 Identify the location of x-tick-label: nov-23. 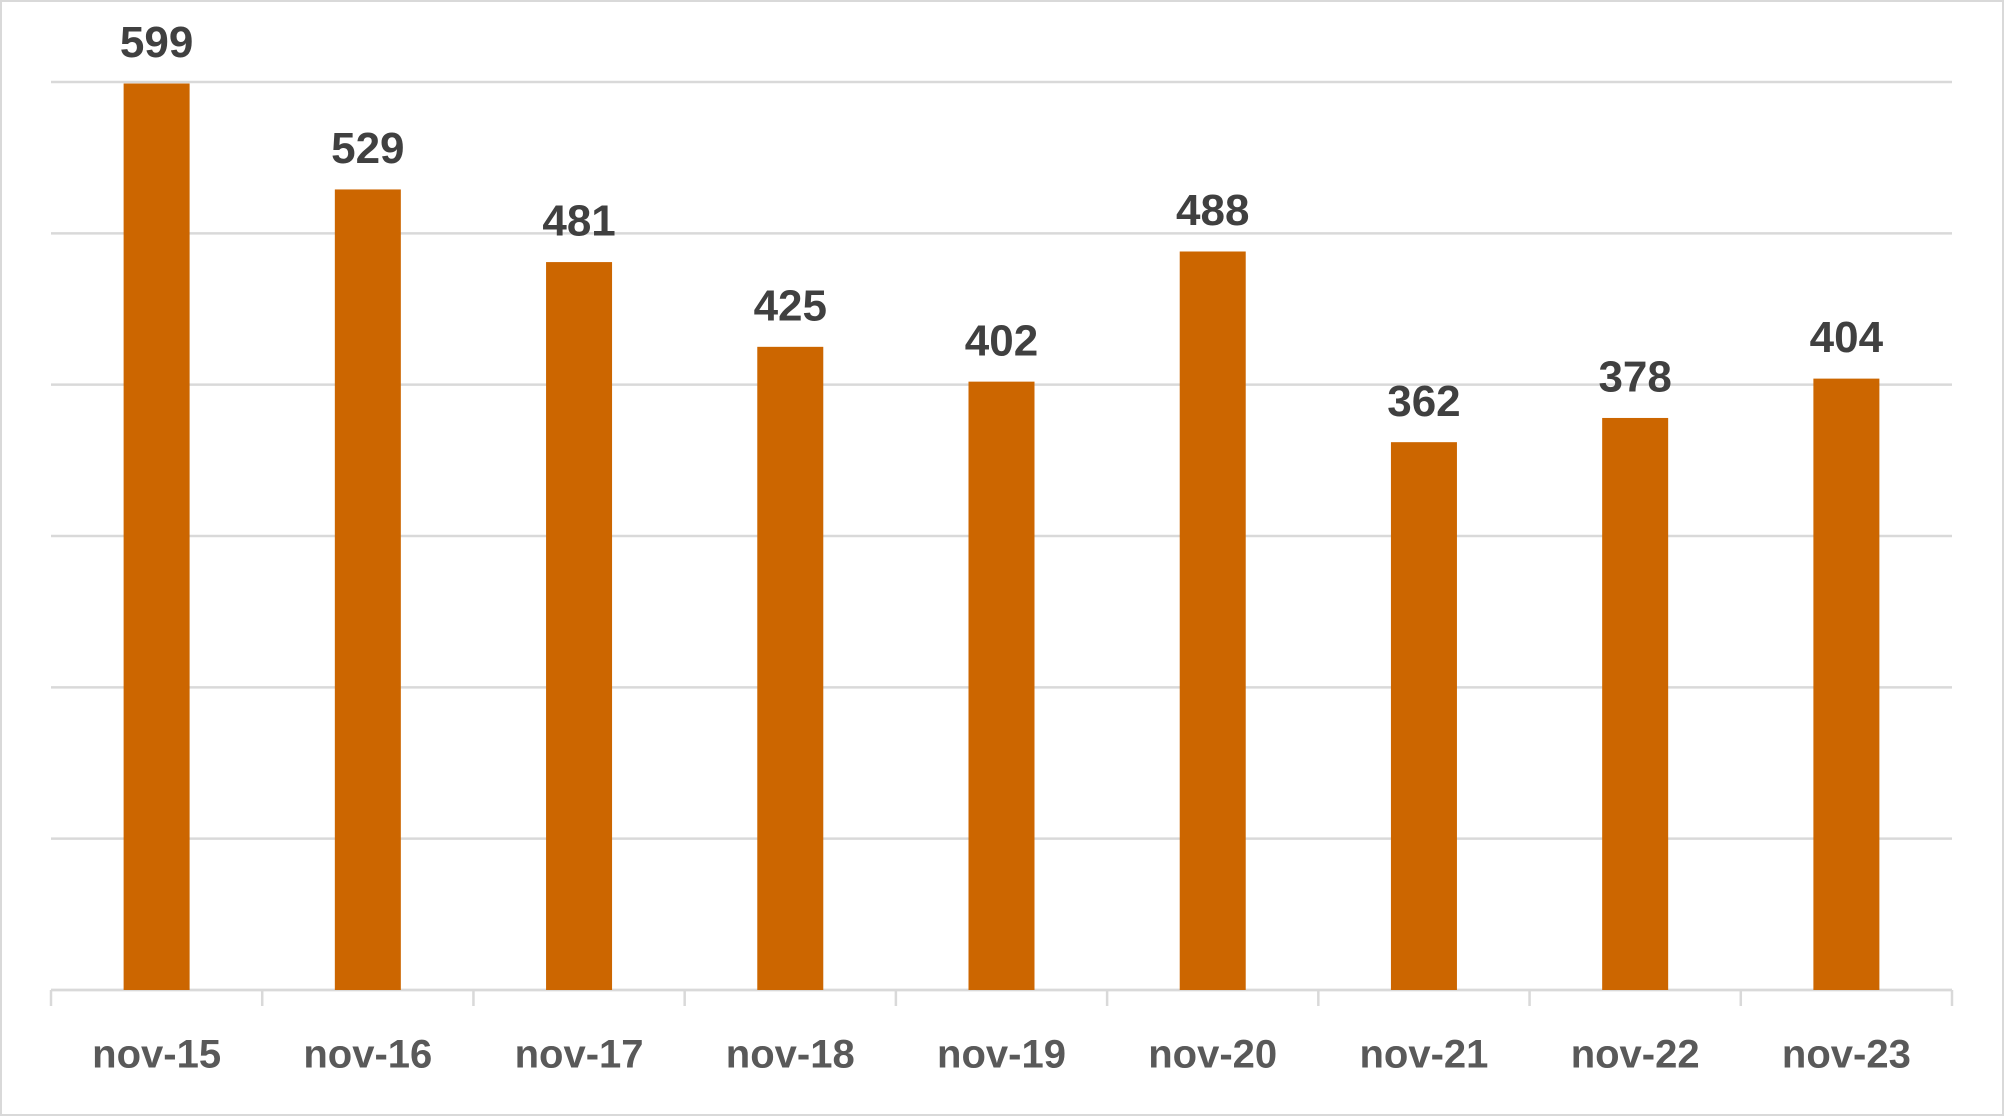
(1846, 1055).